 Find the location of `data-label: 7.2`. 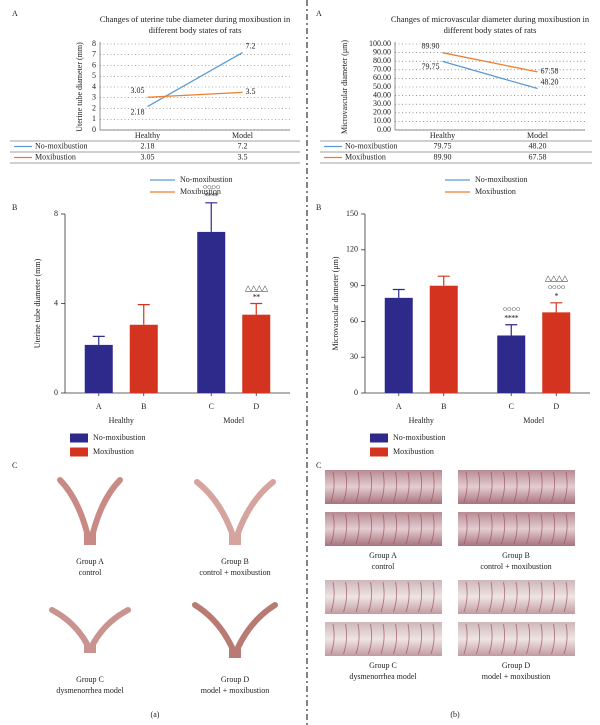

data-label: 7.2 is located at coordinates (251, 45).